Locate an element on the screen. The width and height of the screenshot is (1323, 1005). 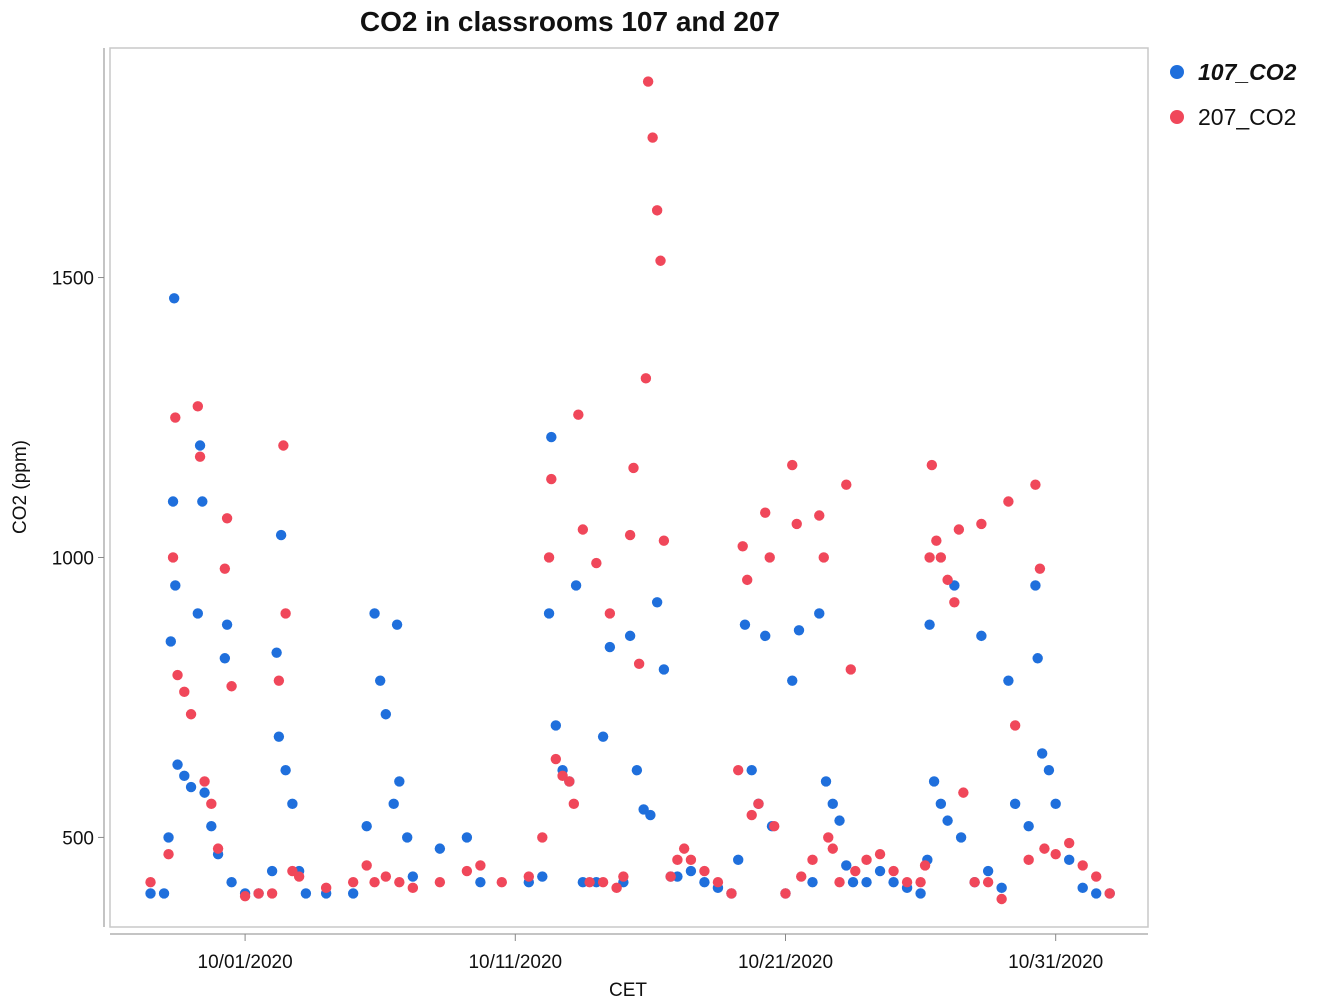
legend-marker is located at coordinates (1177, 117).